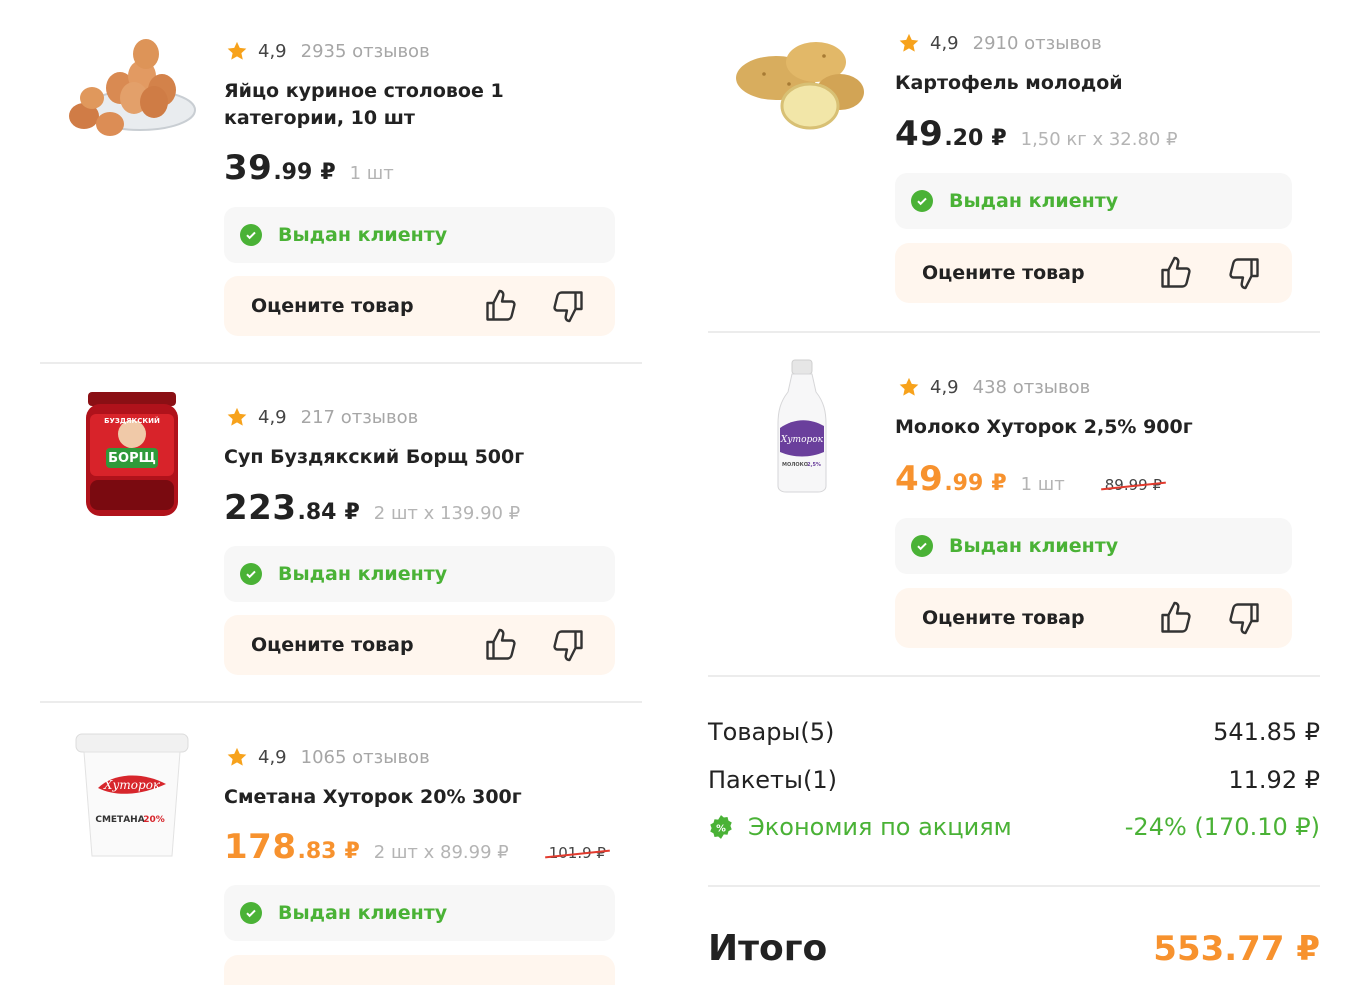 The width and height of the screenshot is (1350, 1000). Describe the element at coordinates (577, 853) in the screenshot. I see `old-price: 101.9 ₽` at that location.